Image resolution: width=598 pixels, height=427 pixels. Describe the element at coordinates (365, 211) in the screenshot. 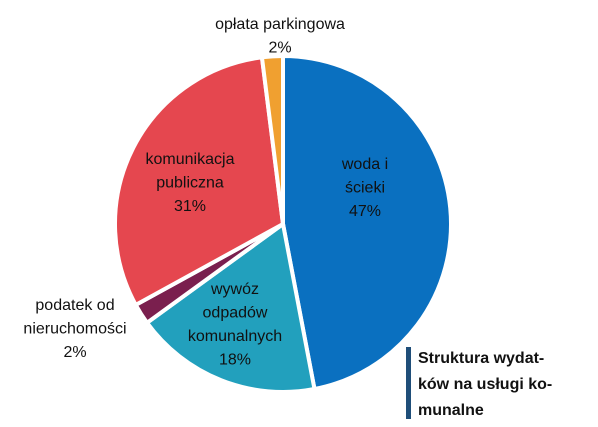

I see `value-label: 47%` at that location.